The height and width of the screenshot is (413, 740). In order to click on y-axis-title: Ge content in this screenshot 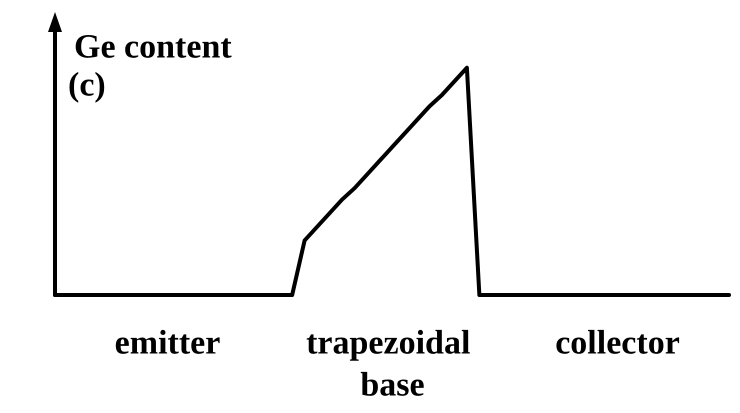, I will do `click(153, 47)`.